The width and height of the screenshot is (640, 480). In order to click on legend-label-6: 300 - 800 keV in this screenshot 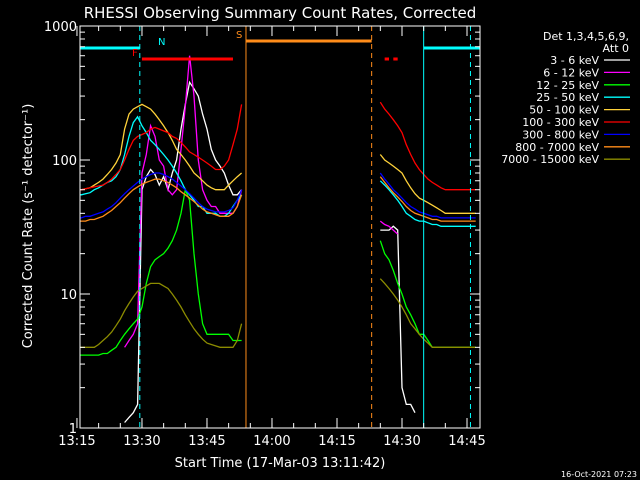, I will do `click(560, 134)`.